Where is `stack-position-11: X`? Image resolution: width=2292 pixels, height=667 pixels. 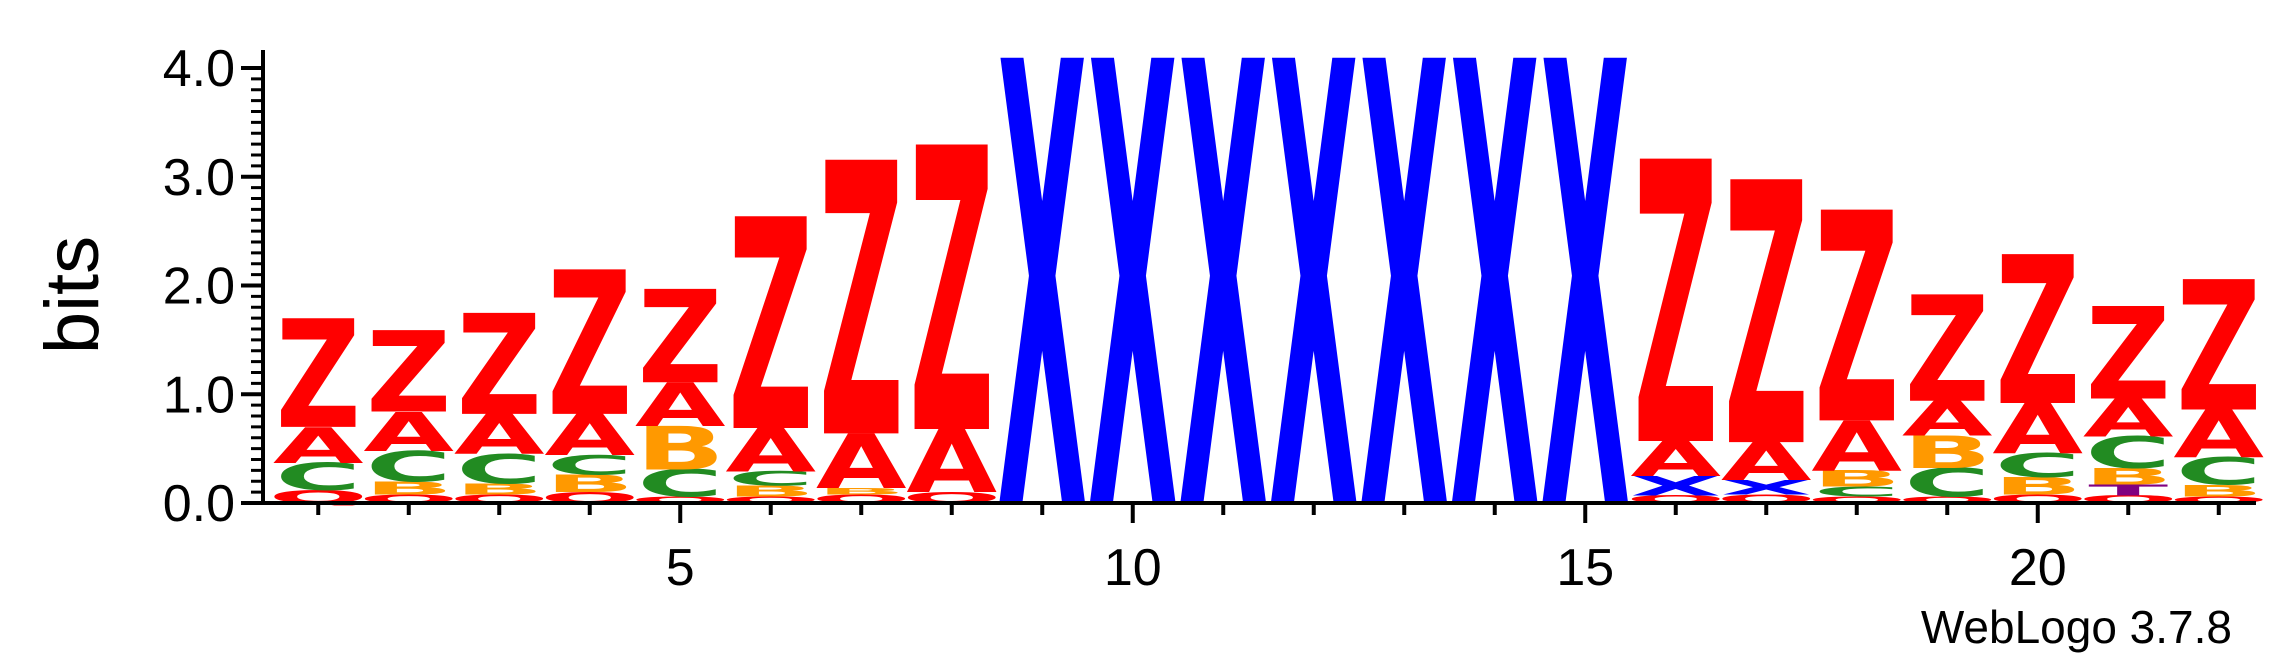 stack-position-11: X is located at coordinates (1223, 323).